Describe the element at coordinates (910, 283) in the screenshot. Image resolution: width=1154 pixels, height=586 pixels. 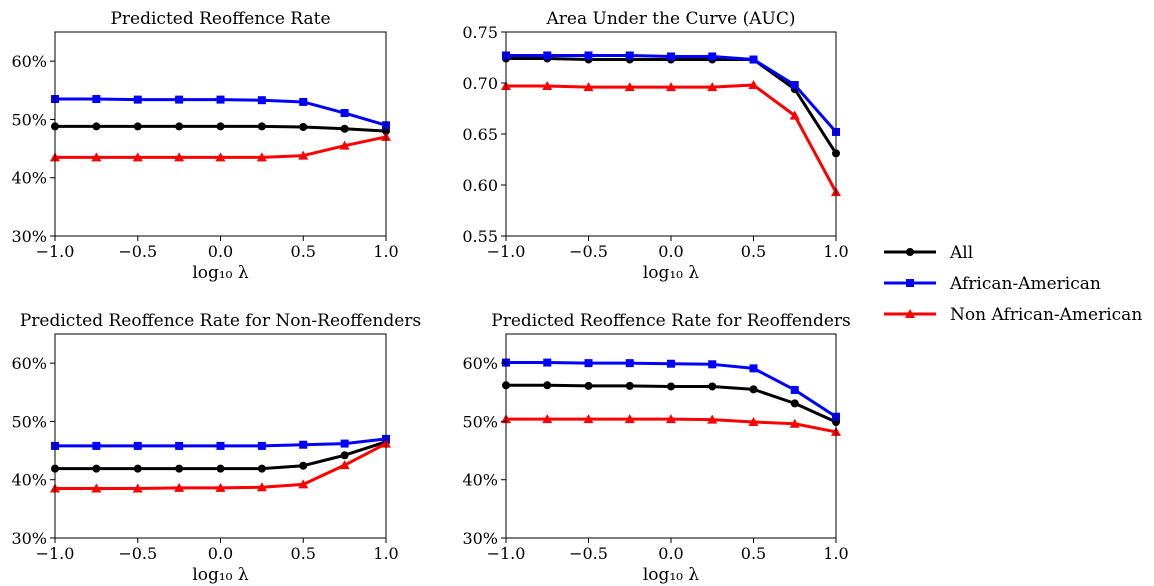
I see `legend-marker-african-american` at that location.